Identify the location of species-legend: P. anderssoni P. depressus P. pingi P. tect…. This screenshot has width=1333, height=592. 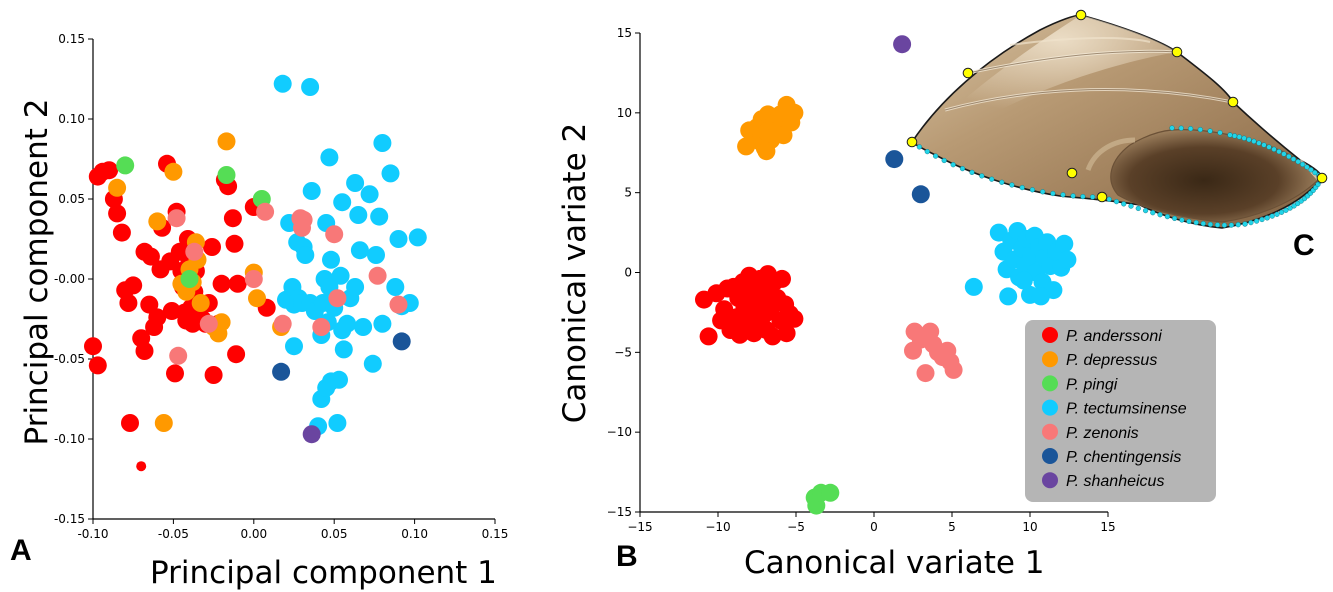
(1120, 411).